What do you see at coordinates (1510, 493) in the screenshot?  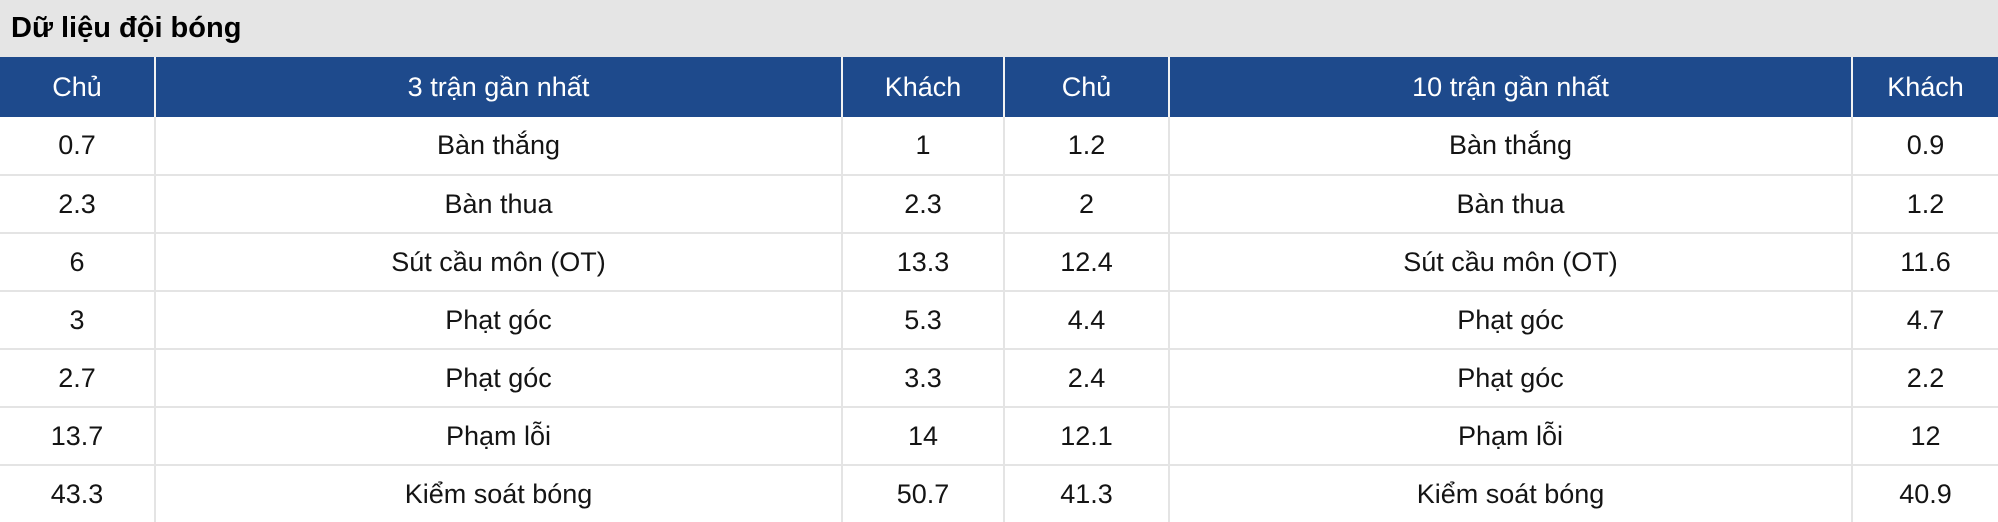 I see `stat-label-10: Kiểm soát bóng` at bounding box center [1510, 493].